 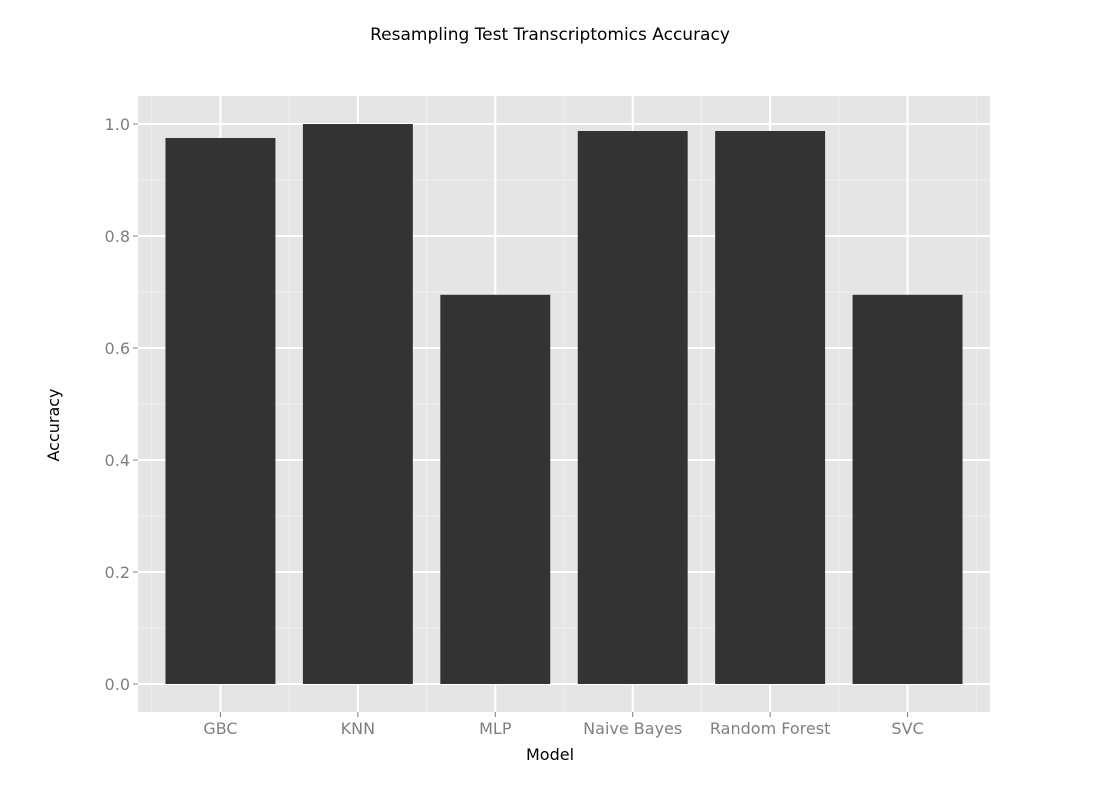 I want to click on y-tick-label: 0.8, so click(x=117, y=236).